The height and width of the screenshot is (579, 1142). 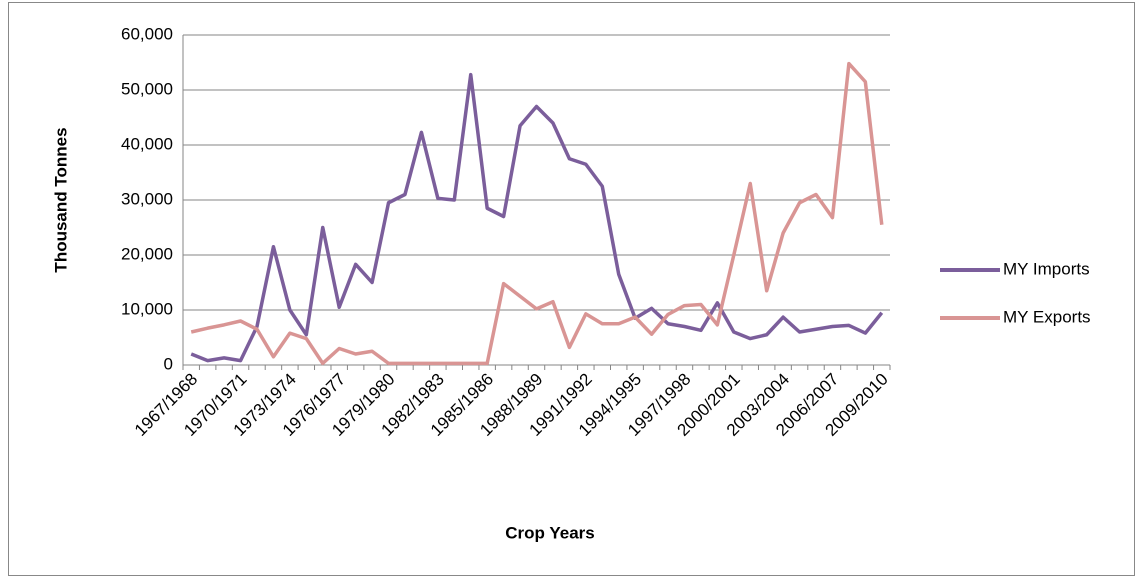 What do you see at coordinates (147, 33) in the screenshot?
I see `y-tick-label: 60,000` at bounding box center [147, 33].